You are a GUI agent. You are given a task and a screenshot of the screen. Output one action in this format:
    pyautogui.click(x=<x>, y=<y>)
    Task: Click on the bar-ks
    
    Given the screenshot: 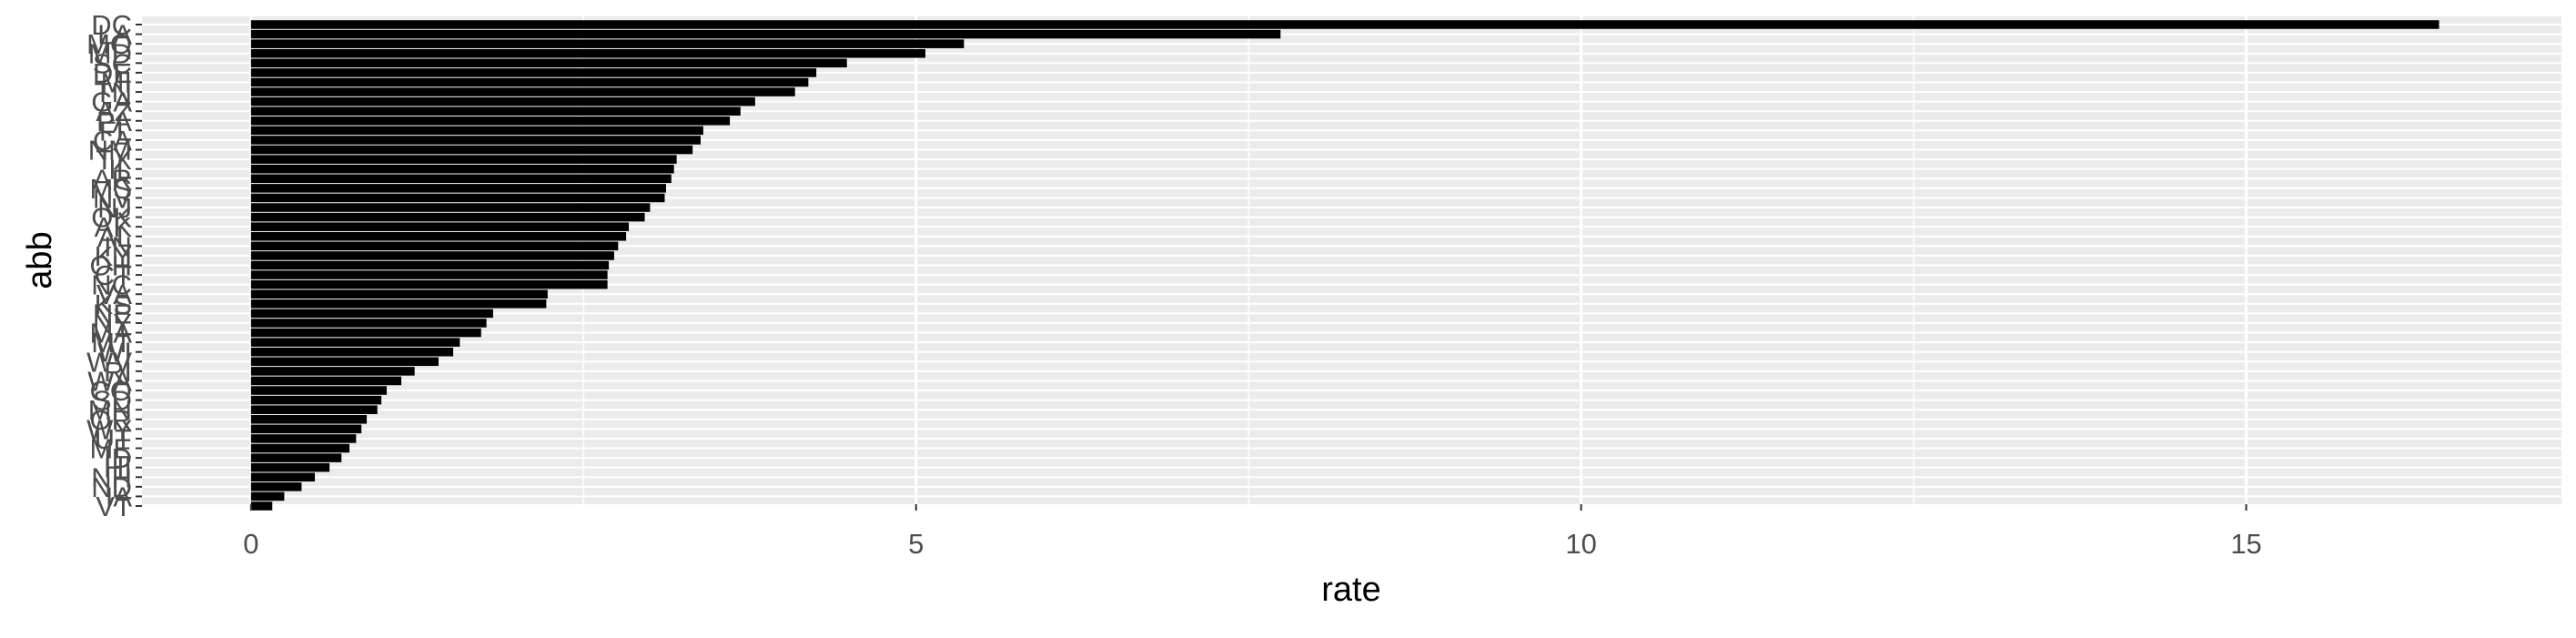 What is the action you would take?
    pyautogui.click(x=398, y=304)
    